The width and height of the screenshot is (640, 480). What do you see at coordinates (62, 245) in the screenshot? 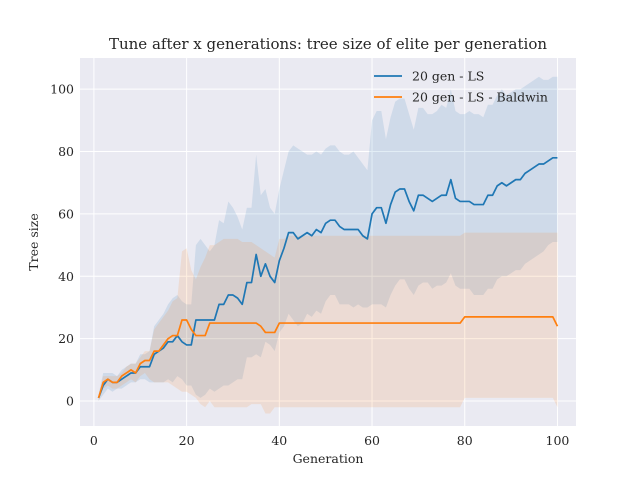
I see `y-tick-labels: 0 20 40 60 80 100` at bounding box center [62, 245].